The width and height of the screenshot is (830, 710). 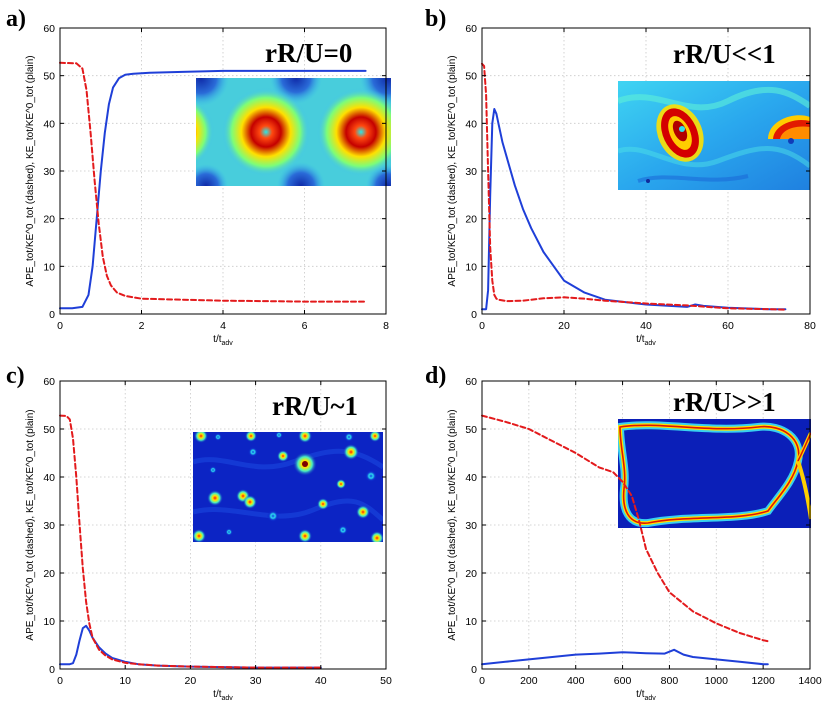 What do you see at coordinates (471, 267) in the screenshot?
I see `panel-b-ytick-label: 10` at bounding box center [471, 267].